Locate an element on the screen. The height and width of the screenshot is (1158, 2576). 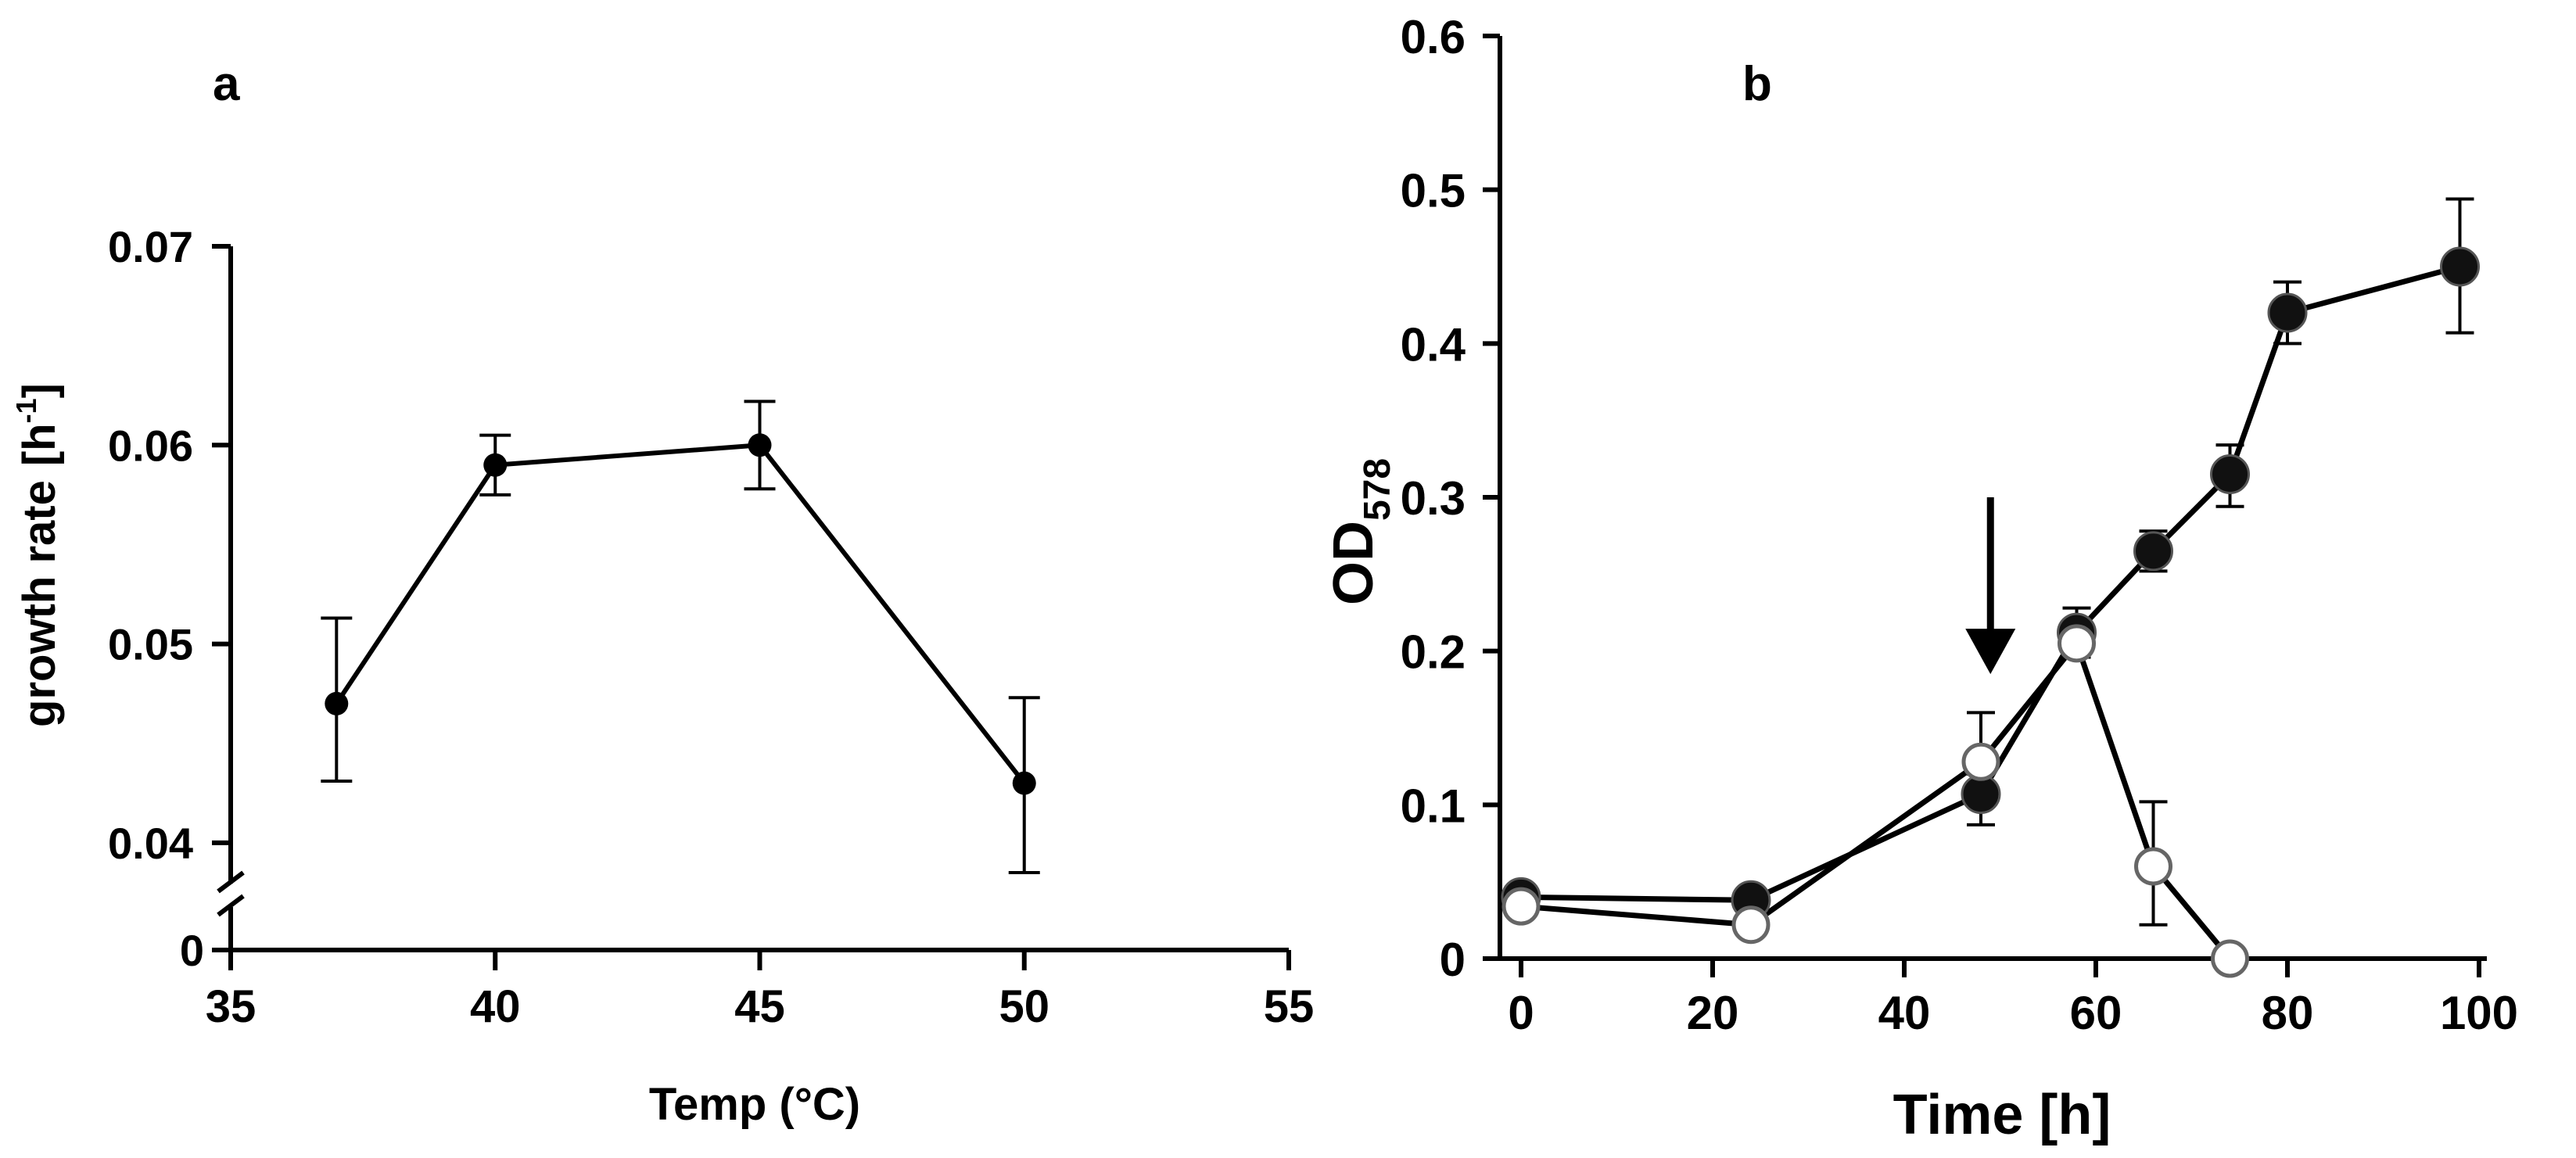
panel-a-y-axis-title-main: growth rate is located at coordinates (39, 603).